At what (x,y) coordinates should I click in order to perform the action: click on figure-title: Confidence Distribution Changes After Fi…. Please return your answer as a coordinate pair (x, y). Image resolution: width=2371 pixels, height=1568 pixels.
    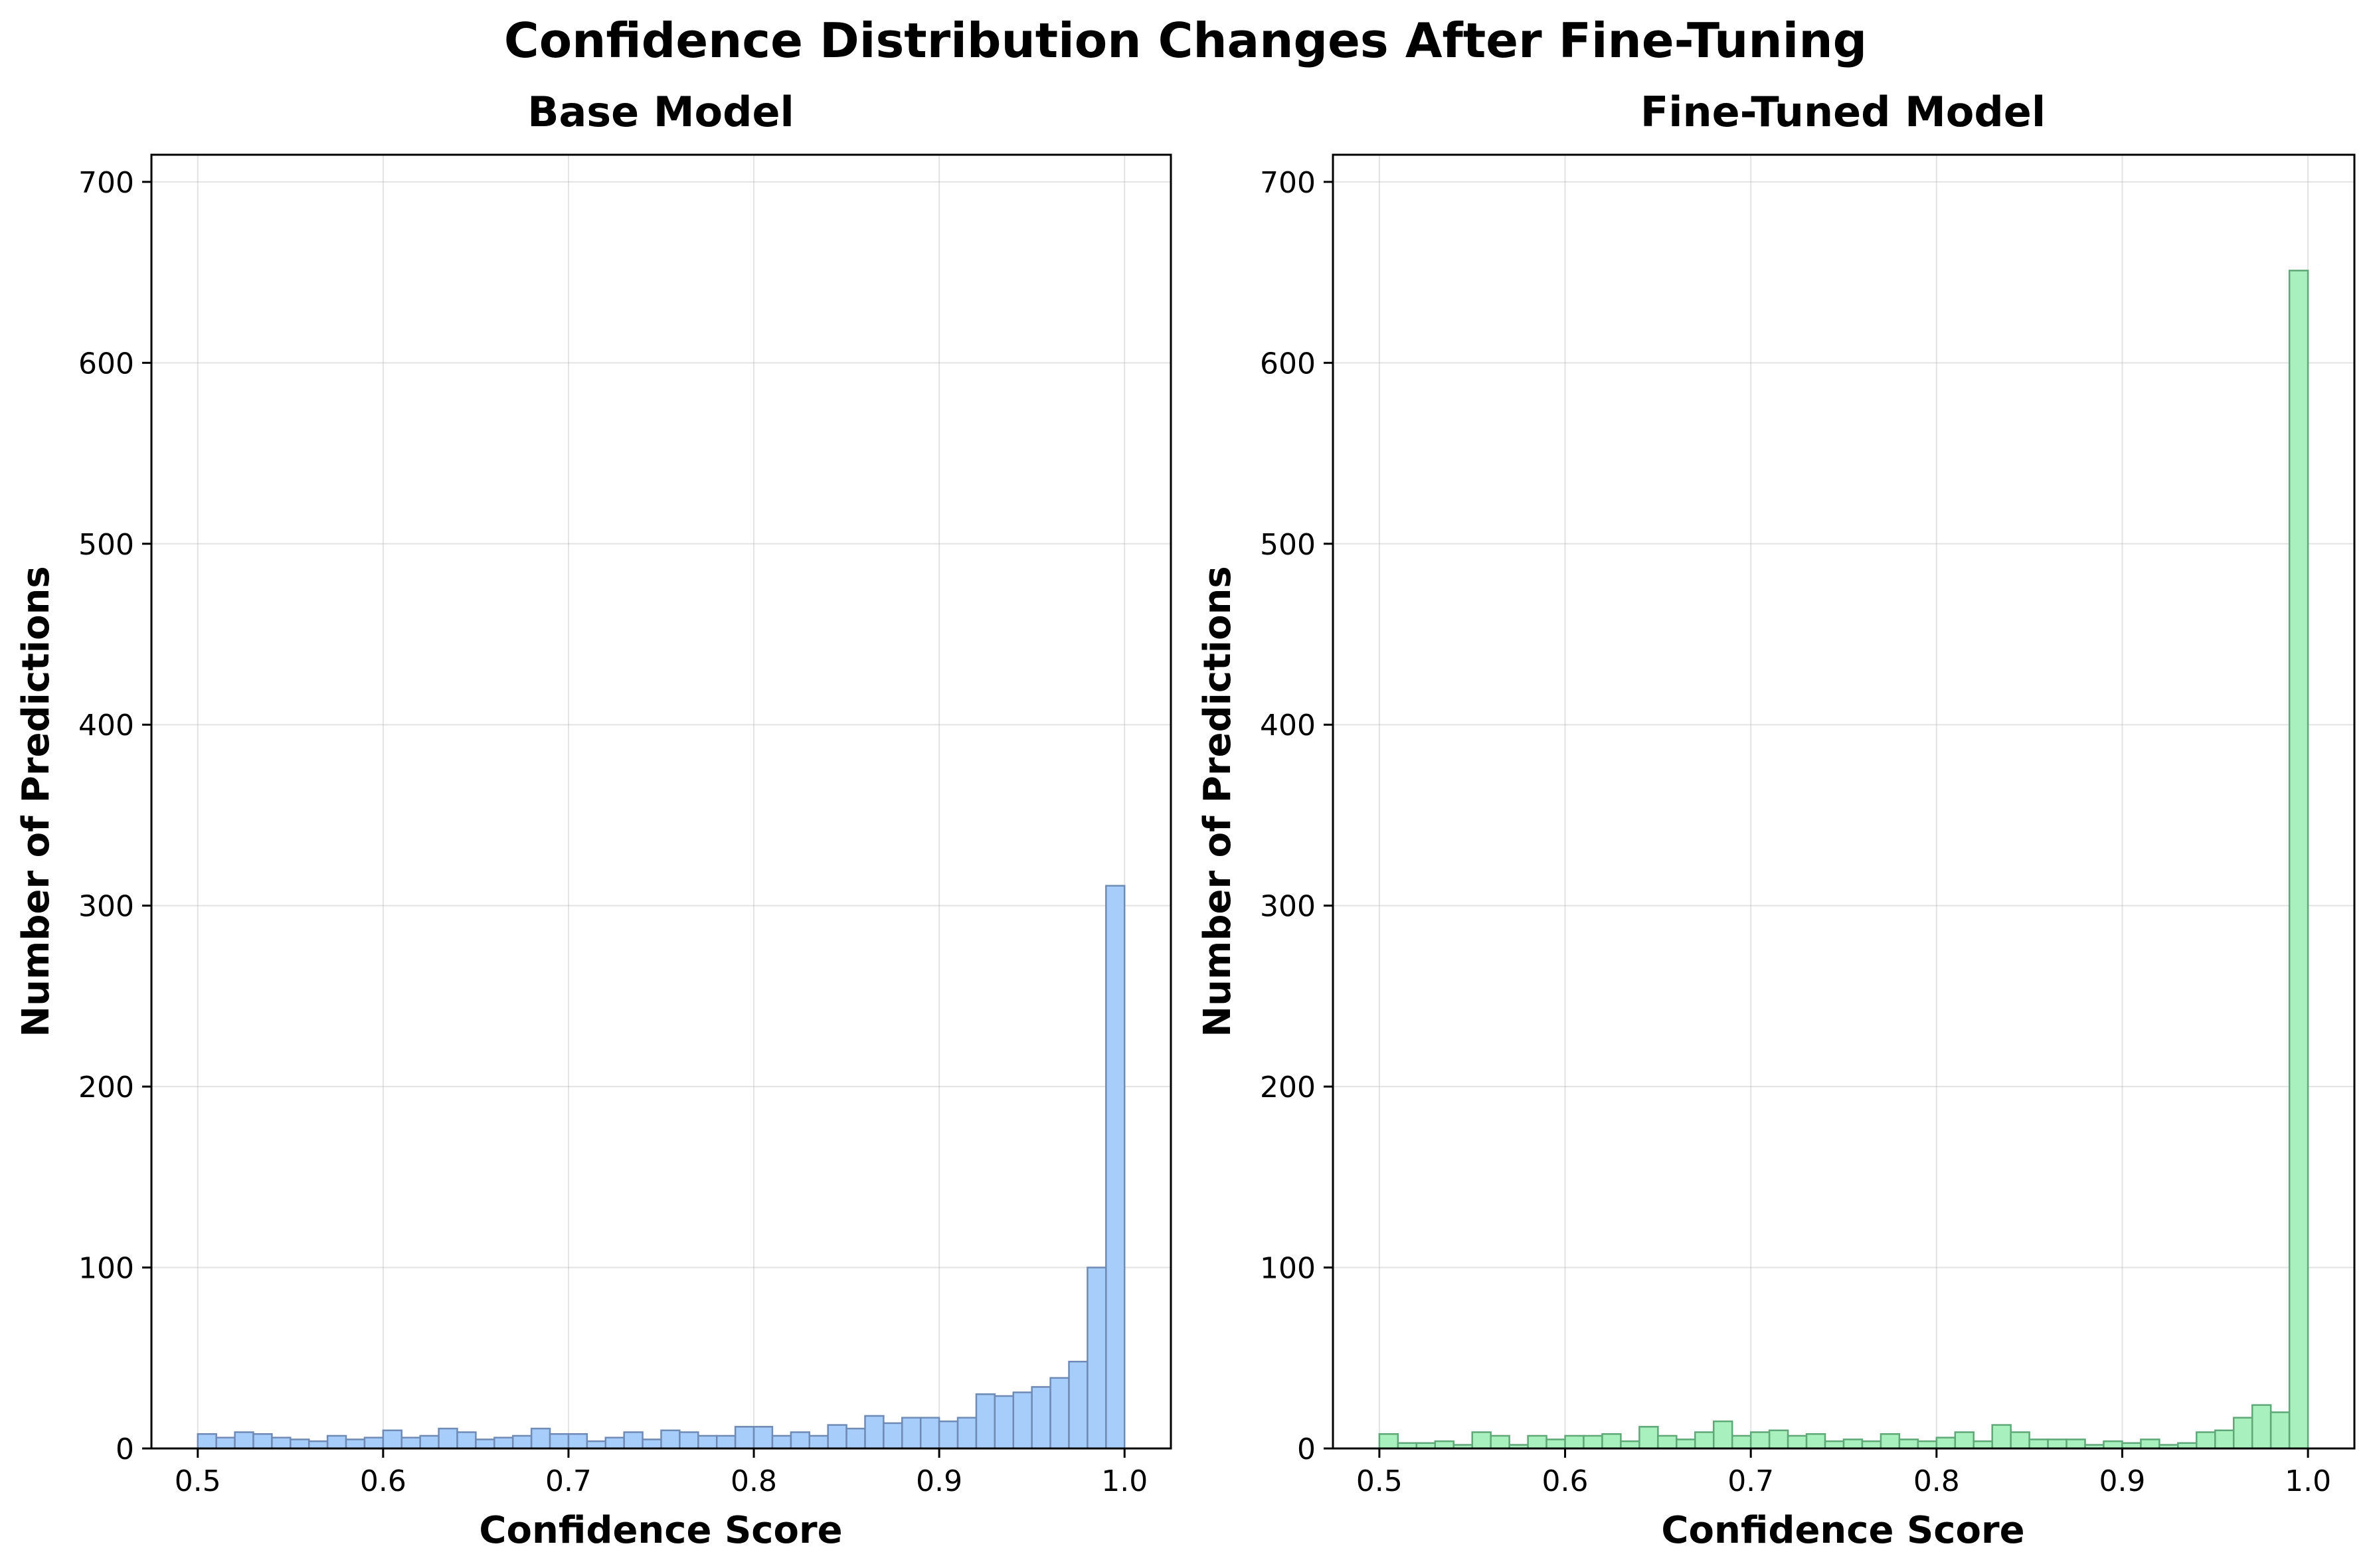
    Looking at the image, I should click on (1185, 40).